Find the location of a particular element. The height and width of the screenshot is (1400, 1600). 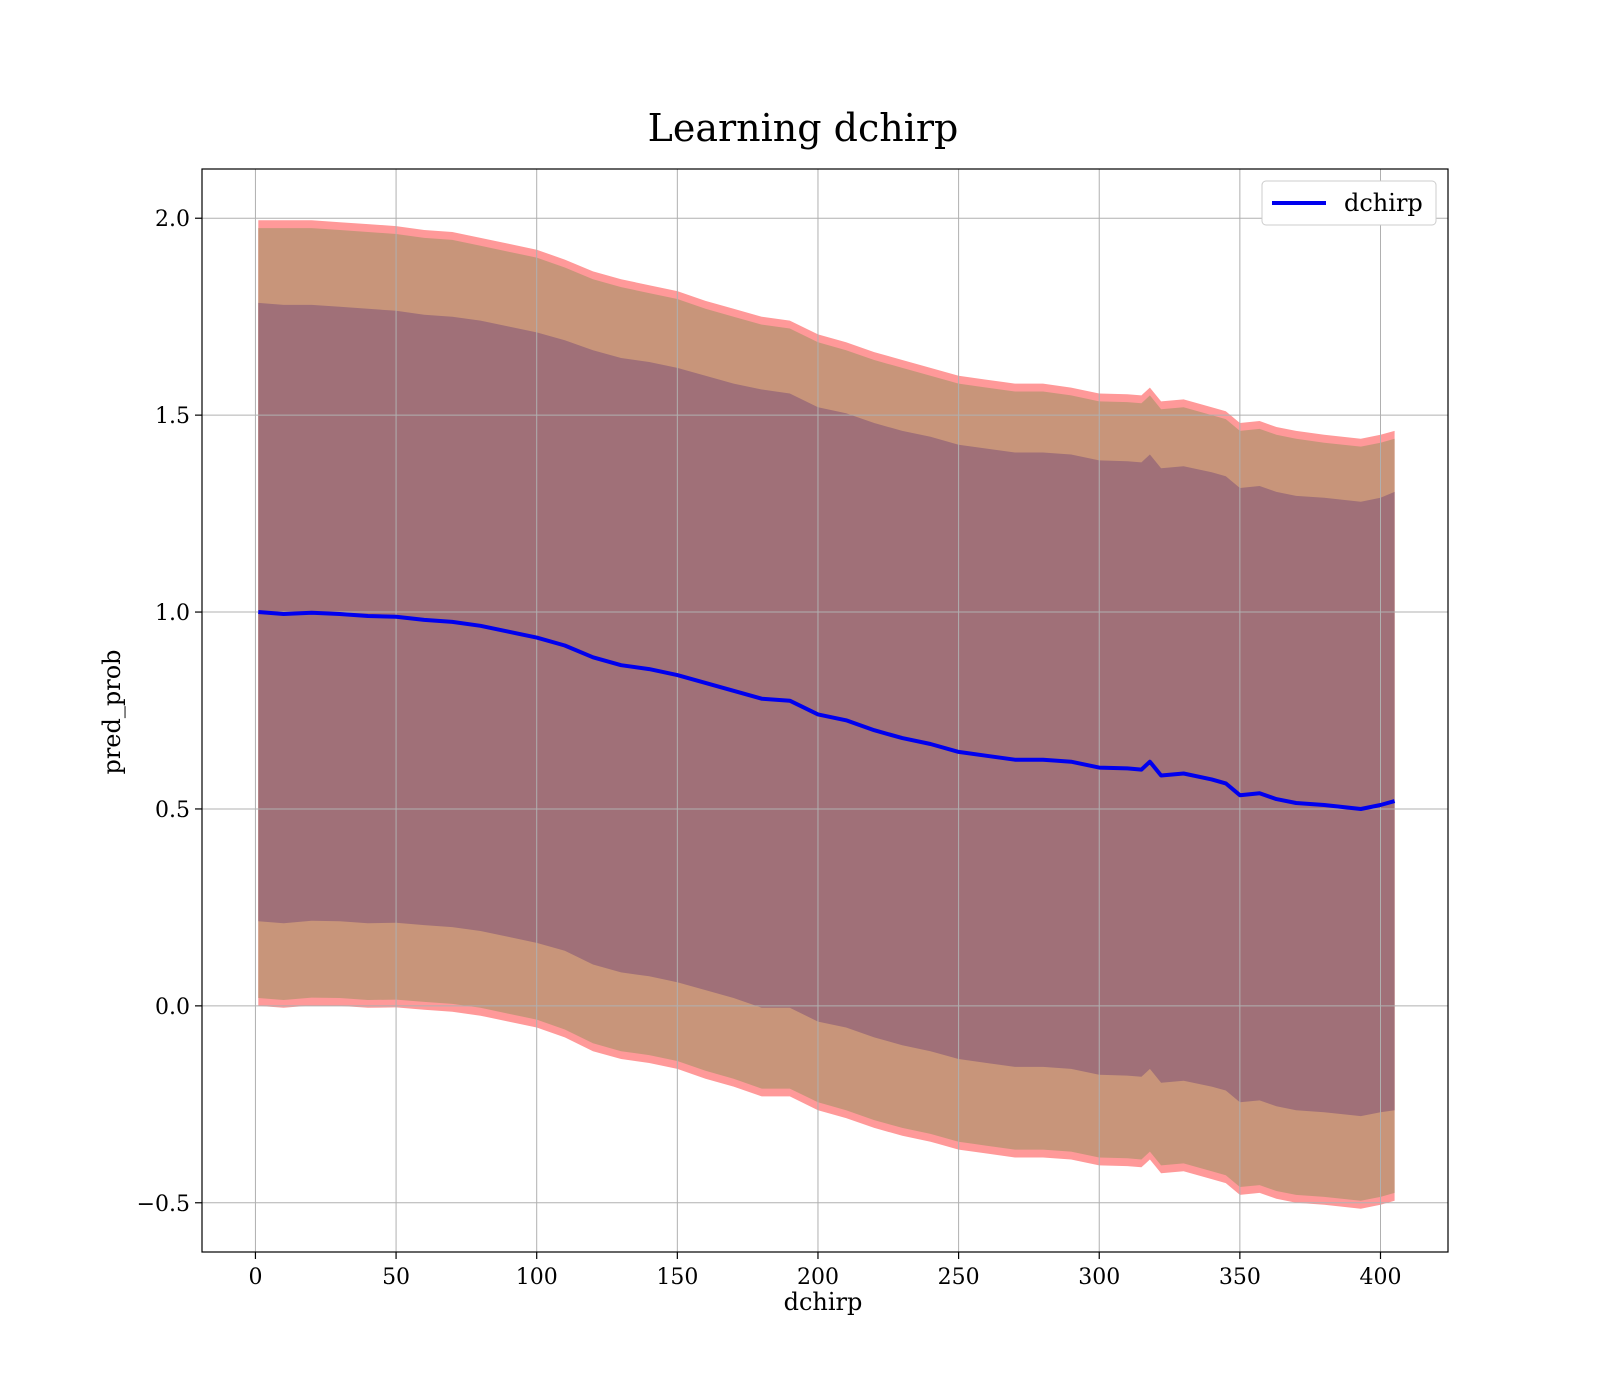

x-axis-ticks: 0 50 100 150 200 250 300 350 400 is located at coordinates (824, 1271).